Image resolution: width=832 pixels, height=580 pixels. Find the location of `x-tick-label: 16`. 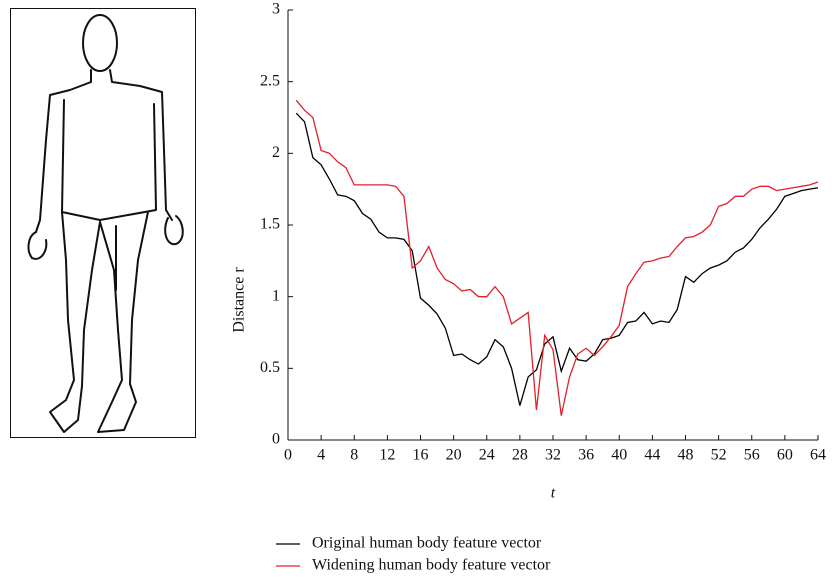

x-tick-label: 16 is located at coordinates (421, 455).